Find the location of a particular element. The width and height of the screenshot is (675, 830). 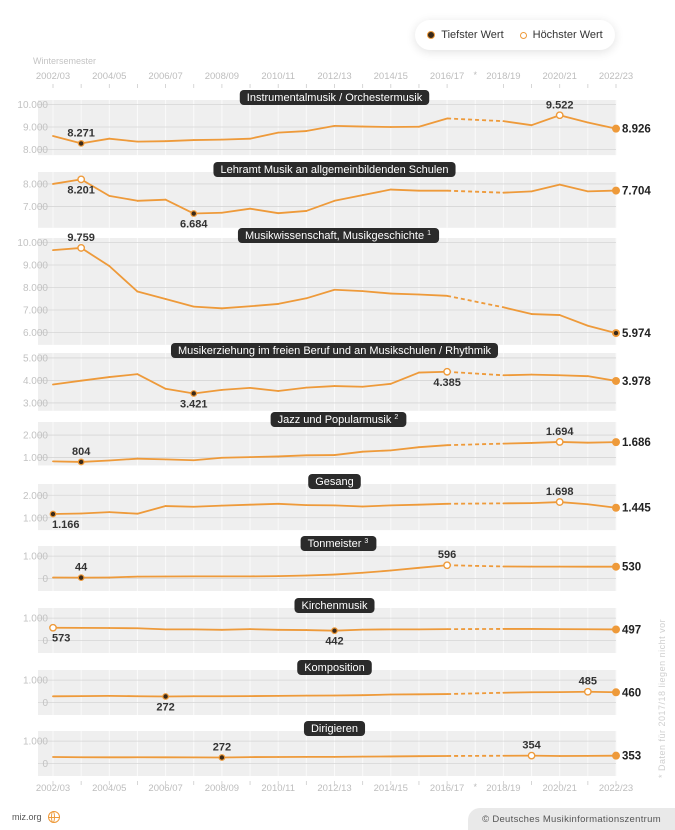

top-axis-label: 2006/07 is located at coordinates (165, 76).